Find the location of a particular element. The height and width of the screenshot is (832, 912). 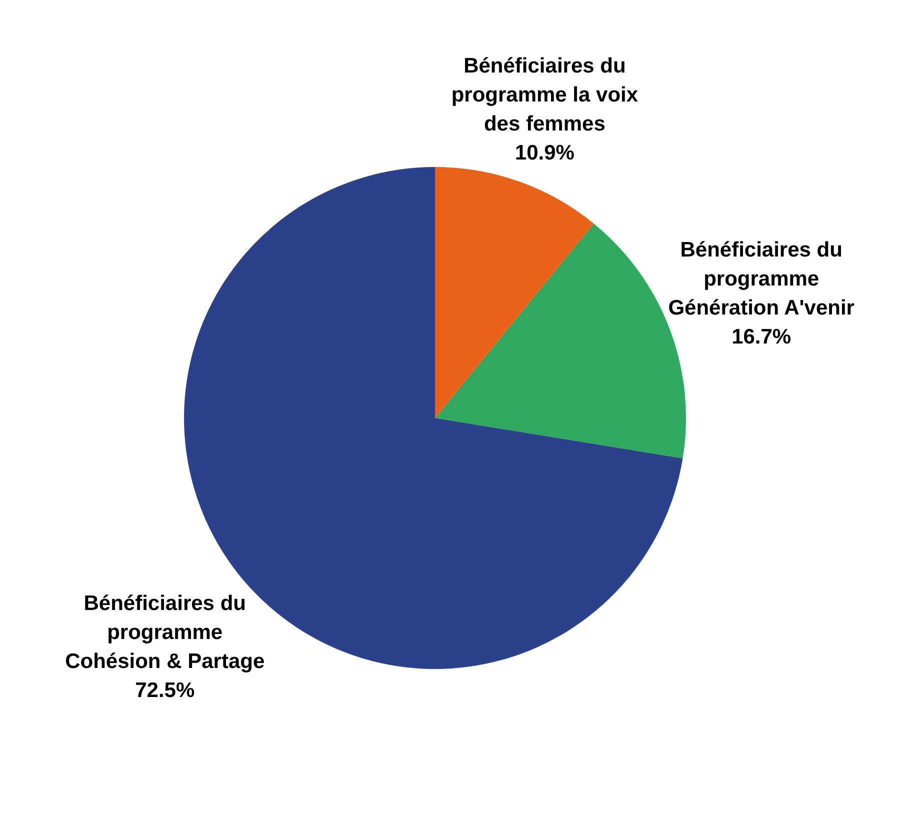

slice-label: Bénéficiaires du programme la voix des femmes is located at coordinates (544, 95).